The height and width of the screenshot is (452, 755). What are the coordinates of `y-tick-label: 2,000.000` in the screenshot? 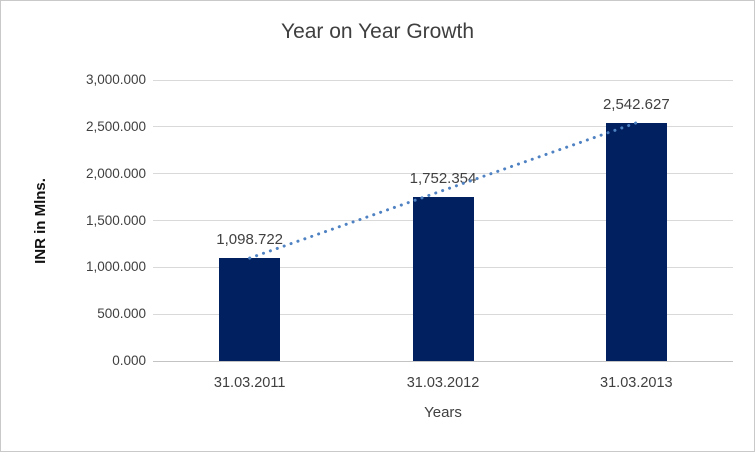 It's located at (115, 173).